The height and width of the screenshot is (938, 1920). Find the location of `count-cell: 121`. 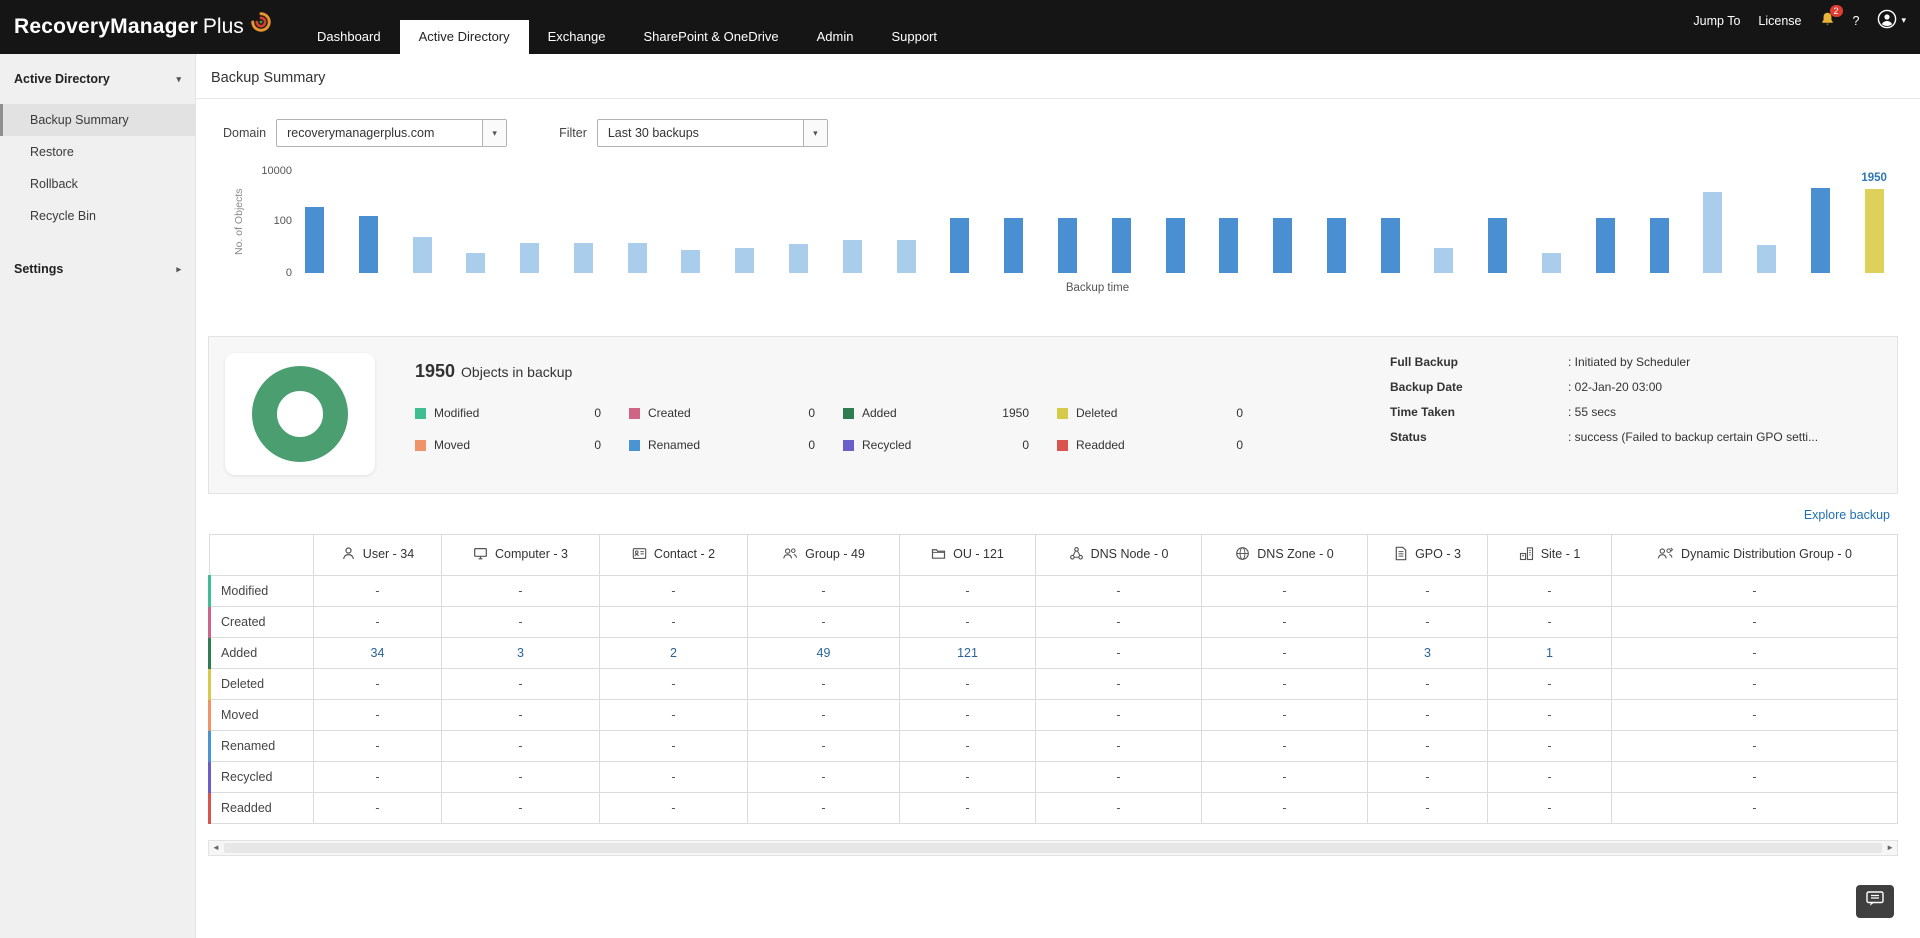

count-cell: 121 is located at coordinates (967, 653).